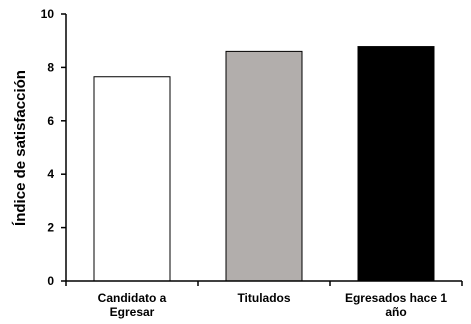 This screenshot has width=471, height=324. What do you see at coordinates (50, 281) in the screenshot?
I see `y-tick-label: 0` at bounding box center [50, 281].